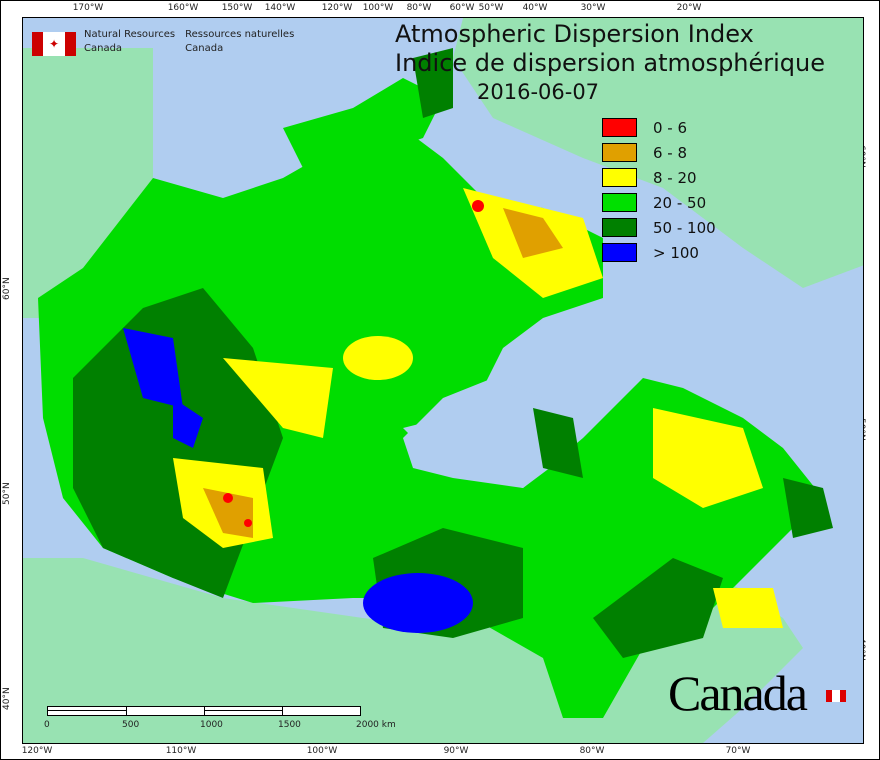 This screenshot has width=880, height=760. I want to click on graticule-label: 150°W, so click(237, 8).